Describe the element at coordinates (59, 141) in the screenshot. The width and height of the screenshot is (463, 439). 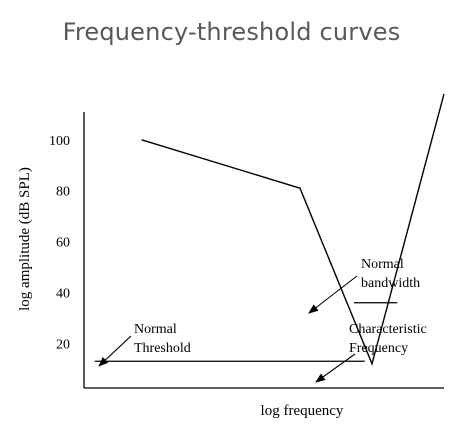
I see `y-tick-label: 100` at that location.